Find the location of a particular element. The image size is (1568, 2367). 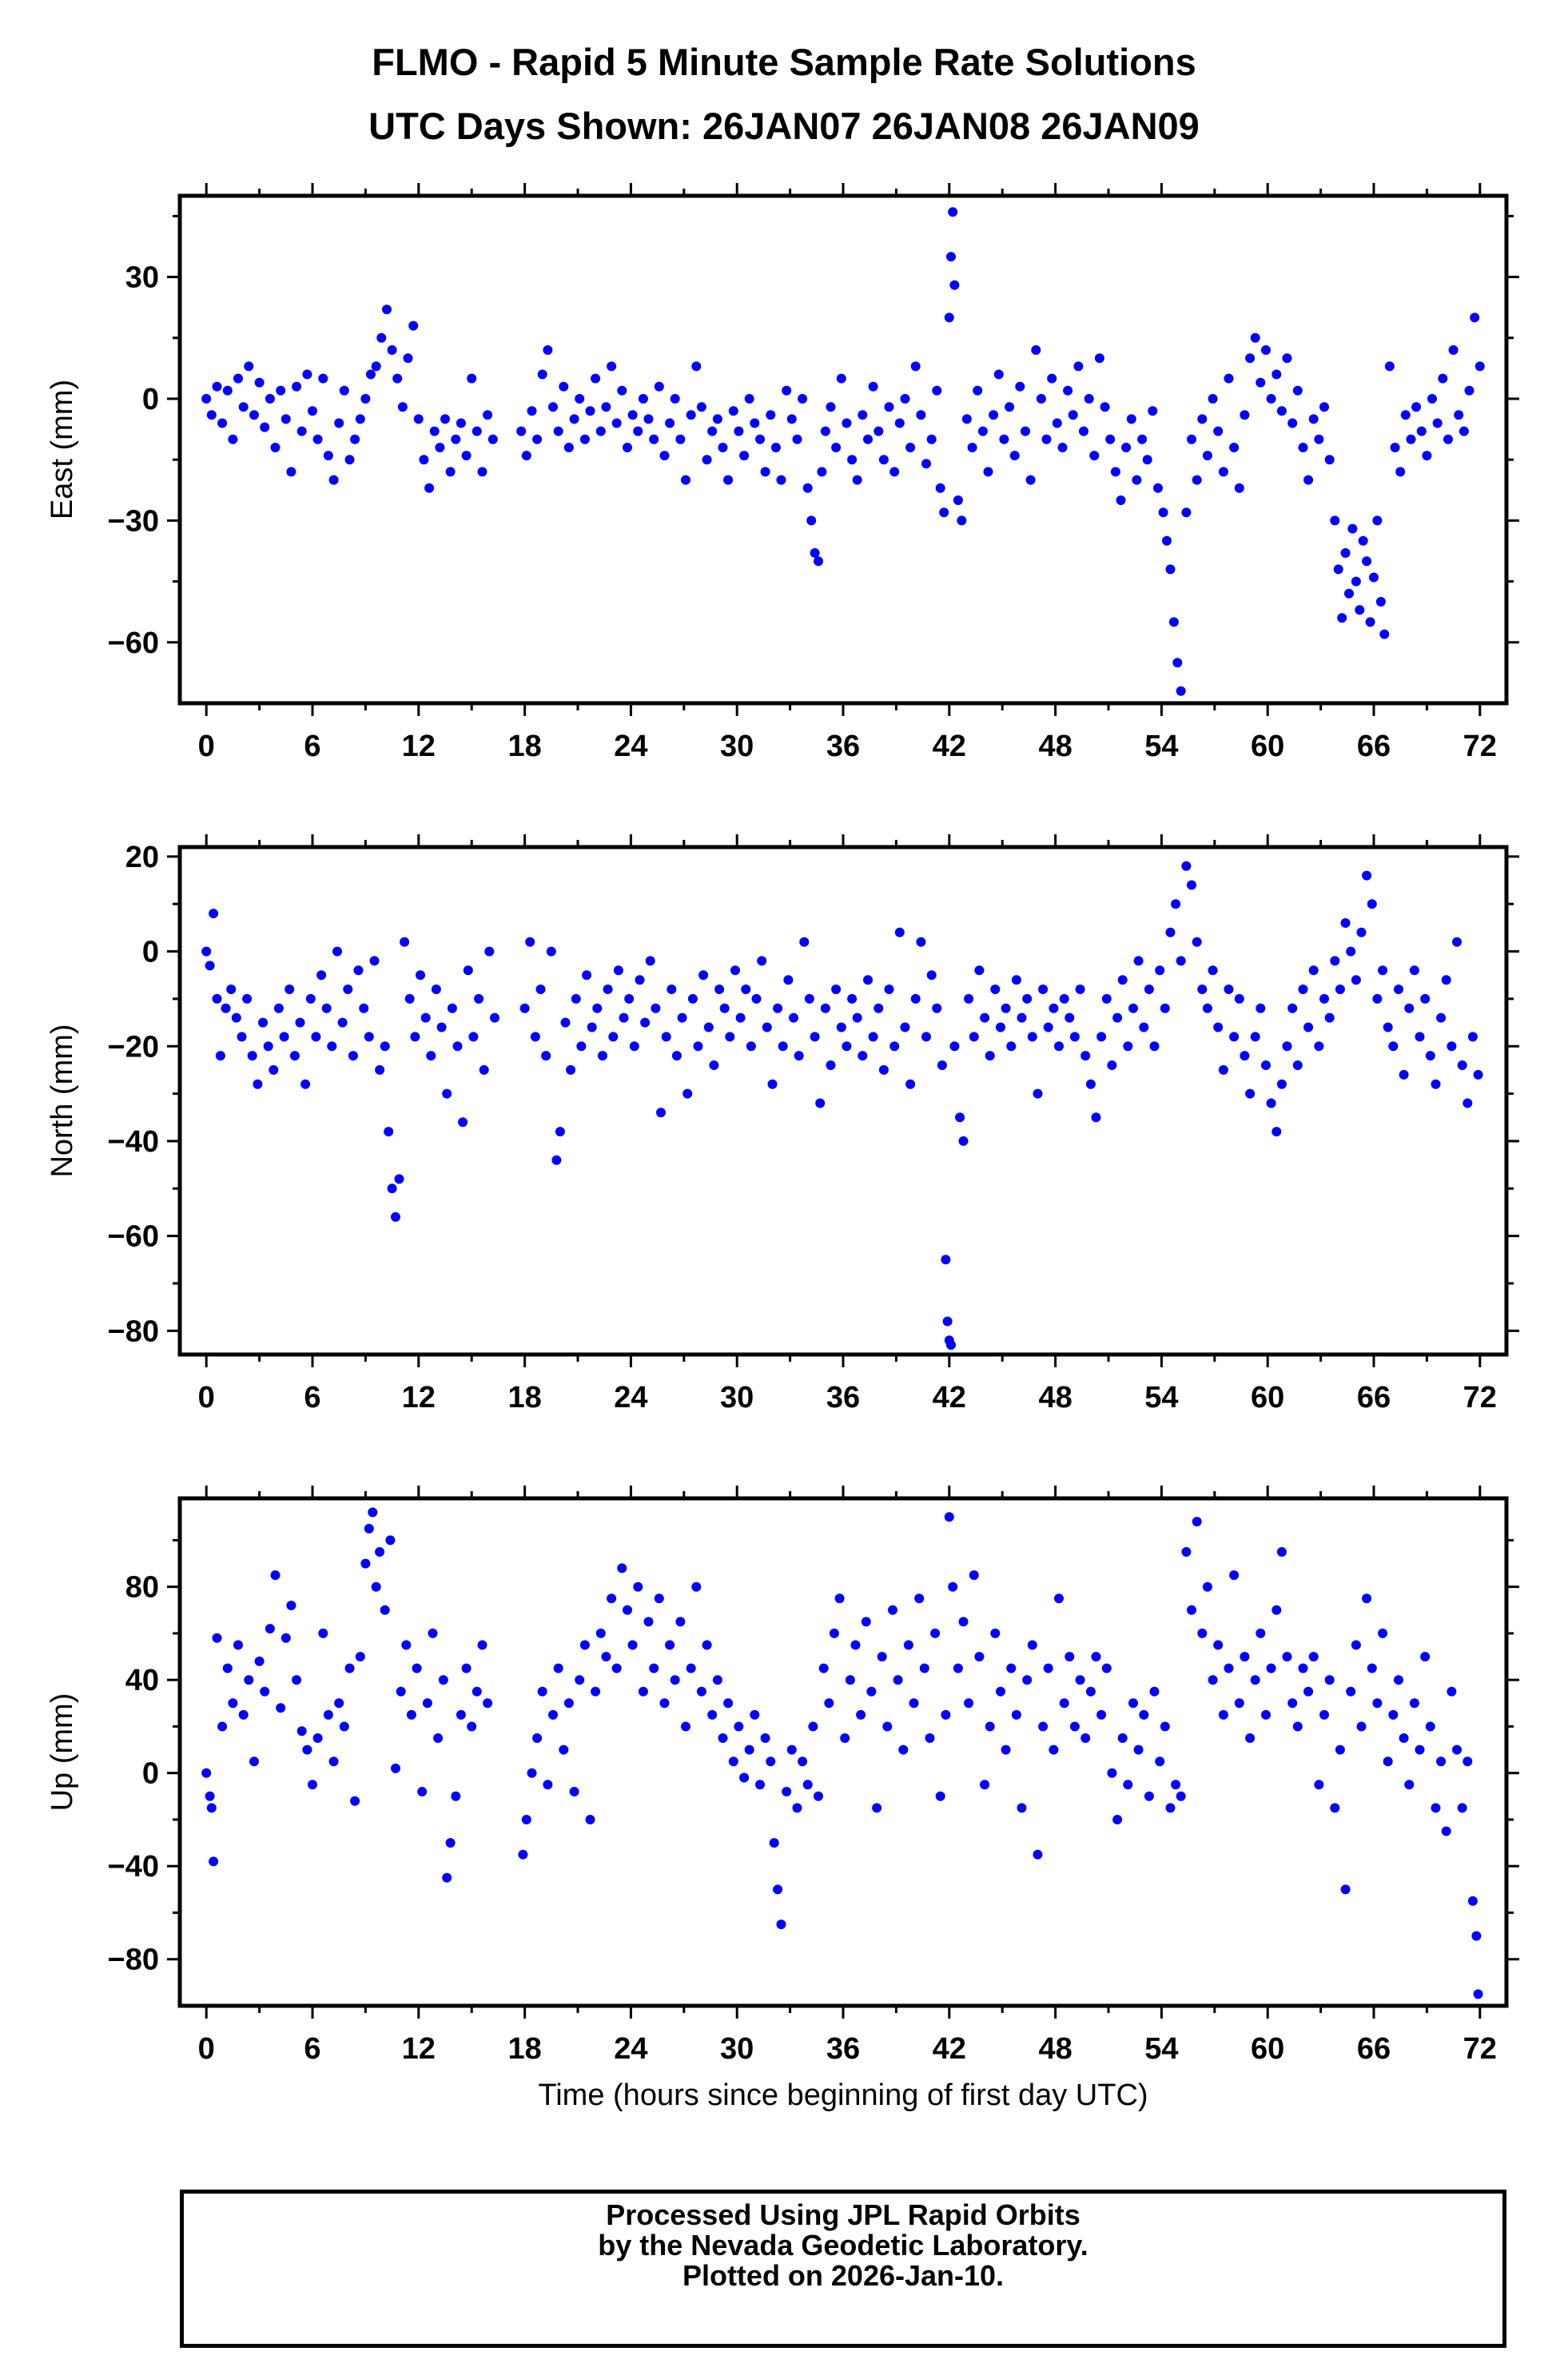

processing-note-line-1: Processed Using JPL Rapid Orbits is located at coordinates (843, 2215).